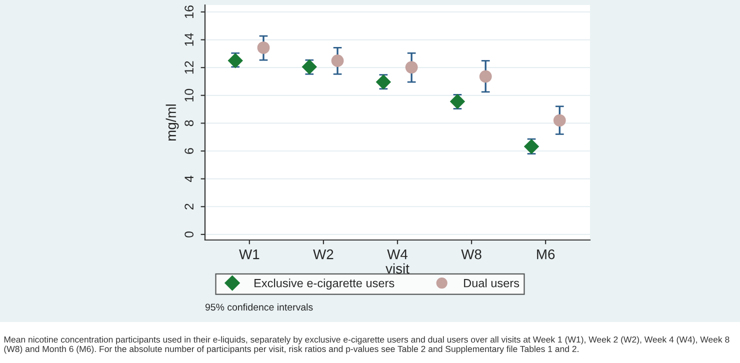 The height and width of the screenshot is (363, 740). What do you see at coordinates (189, 207) in the screenshot?
I see `y-tick-label: 2` at bounding box center [189, 207].